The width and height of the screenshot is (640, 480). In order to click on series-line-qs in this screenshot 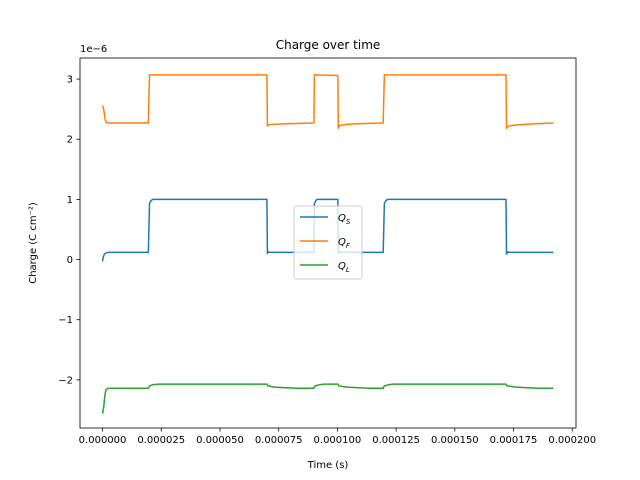, I will do `click(327, 230)`.